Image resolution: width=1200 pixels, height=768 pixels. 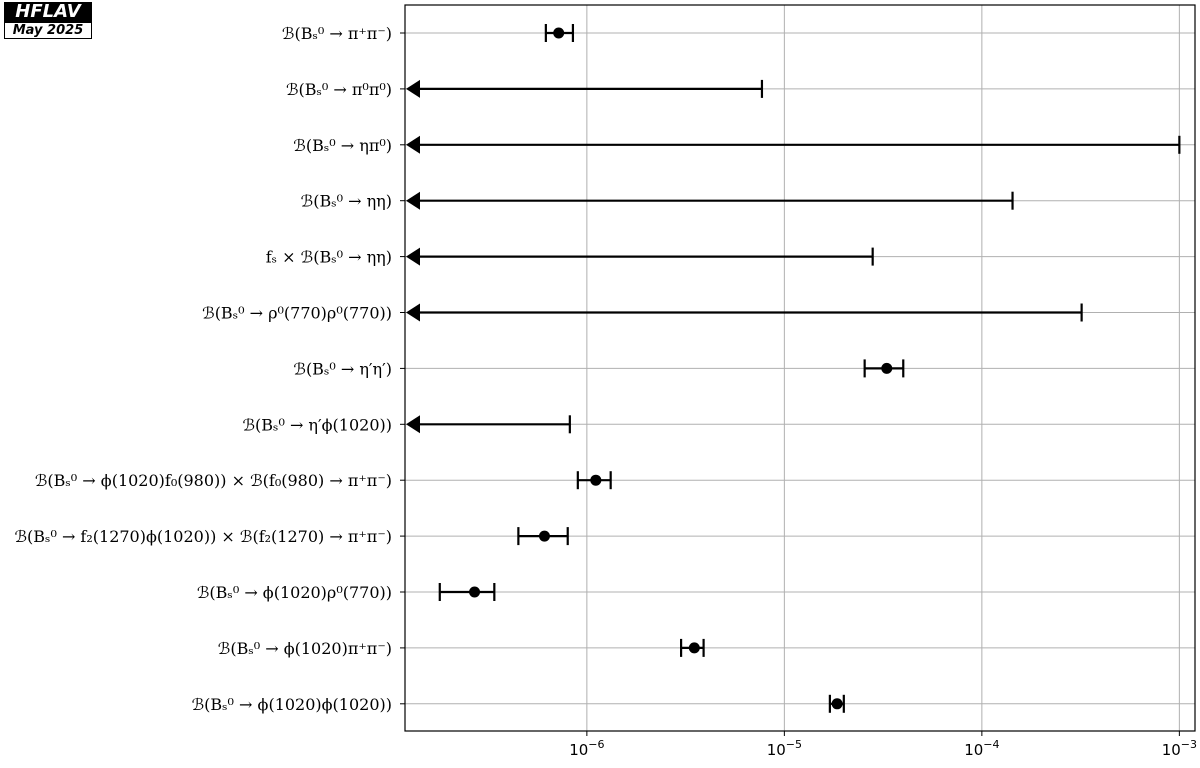 What do you see at coordinates (329, 257) in the screenshot?
I see `category-label: fₛ × ℬ(Bₛ⁰ → ηη)` at bounding box center [329, 257].